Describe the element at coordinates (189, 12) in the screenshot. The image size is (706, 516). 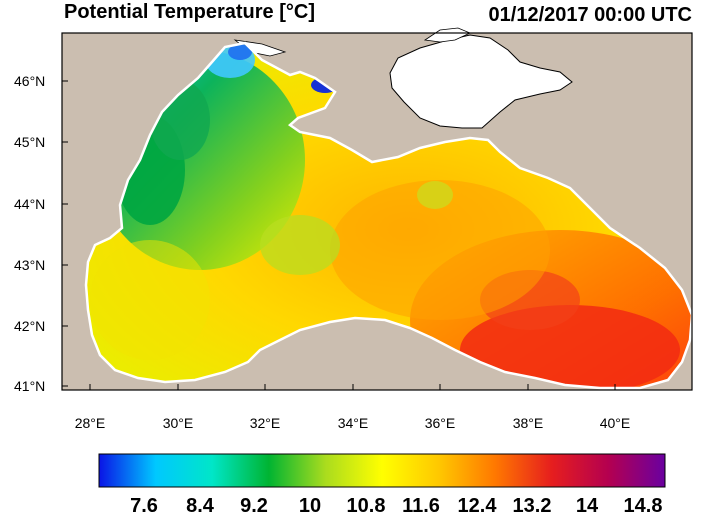
I see `map-title: Potential Temperature [°C]` at that location.